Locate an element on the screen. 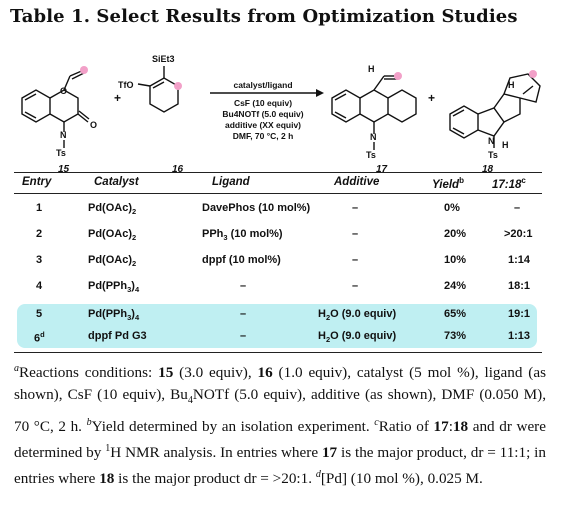 The width and height of the screenshot is (561, 525). cell-ratio: 1:14 is located at coordinates (519, 260).